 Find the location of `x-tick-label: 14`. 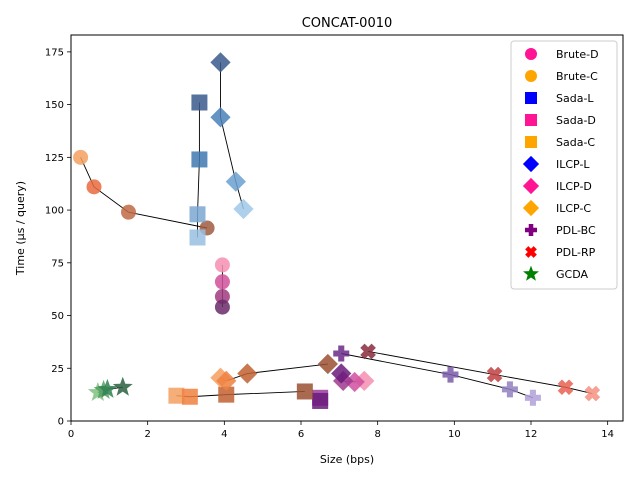

x-tick-label: 14 is located at coordinates (607, 434).